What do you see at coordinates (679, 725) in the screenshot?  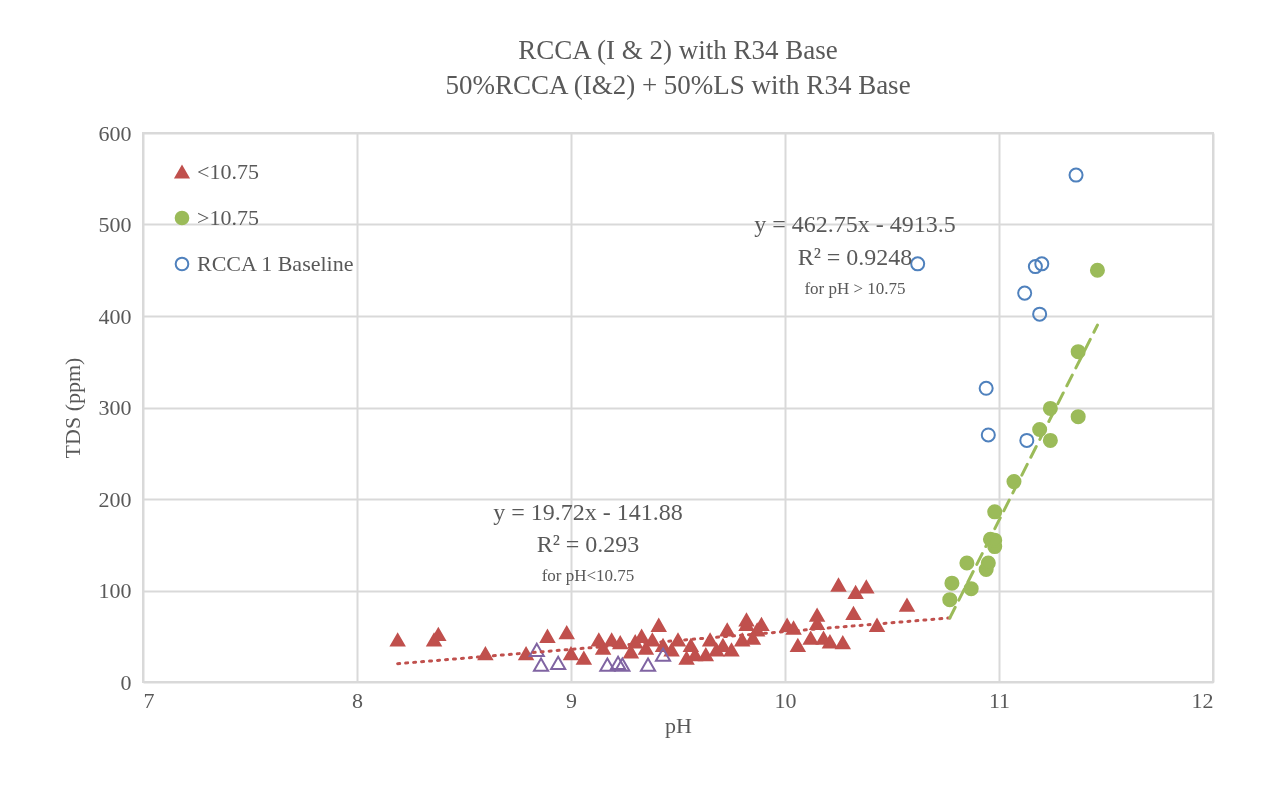 I see `x-axis-title: pH` at bounding box center [679, 725].